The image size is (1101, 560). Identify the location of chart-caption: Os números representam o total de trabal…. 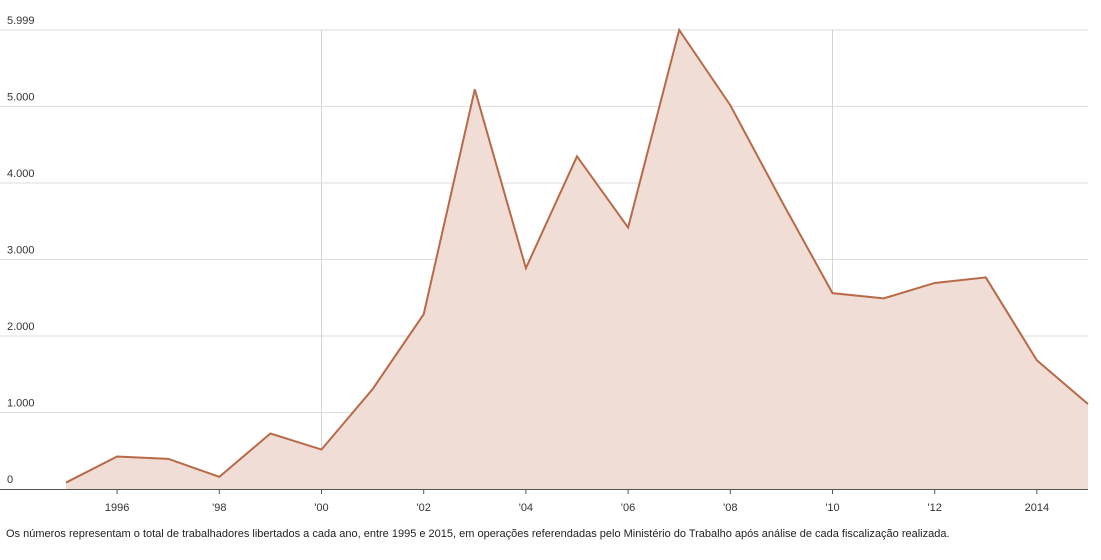
(478, 534).